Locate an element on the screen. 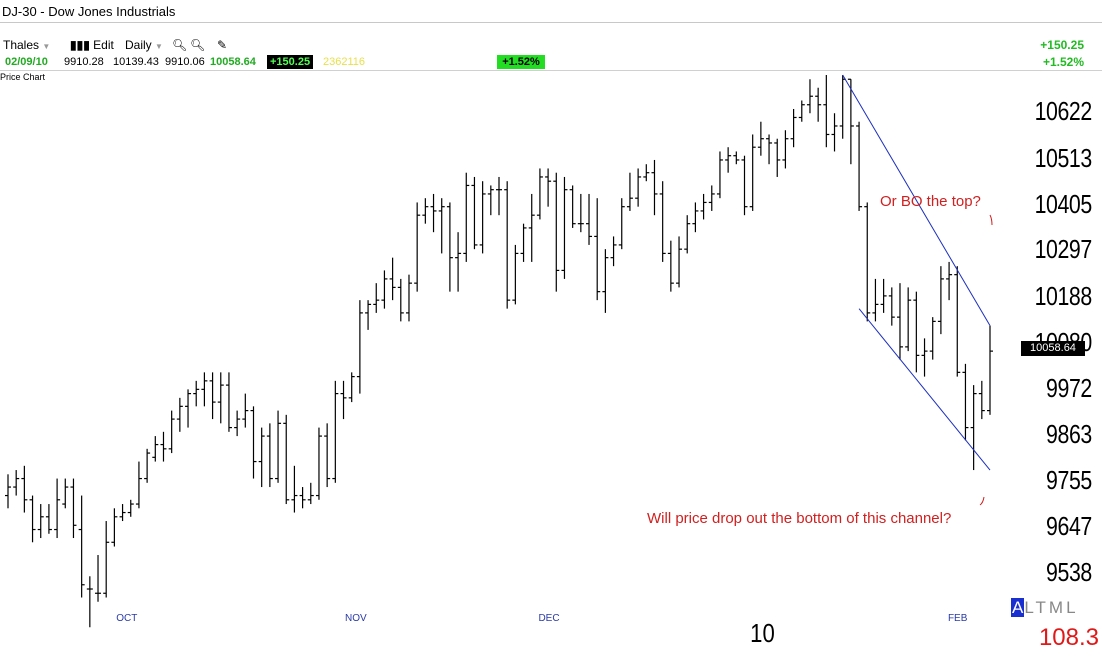  edit-label: Edit is located at coordinates (103, 45).